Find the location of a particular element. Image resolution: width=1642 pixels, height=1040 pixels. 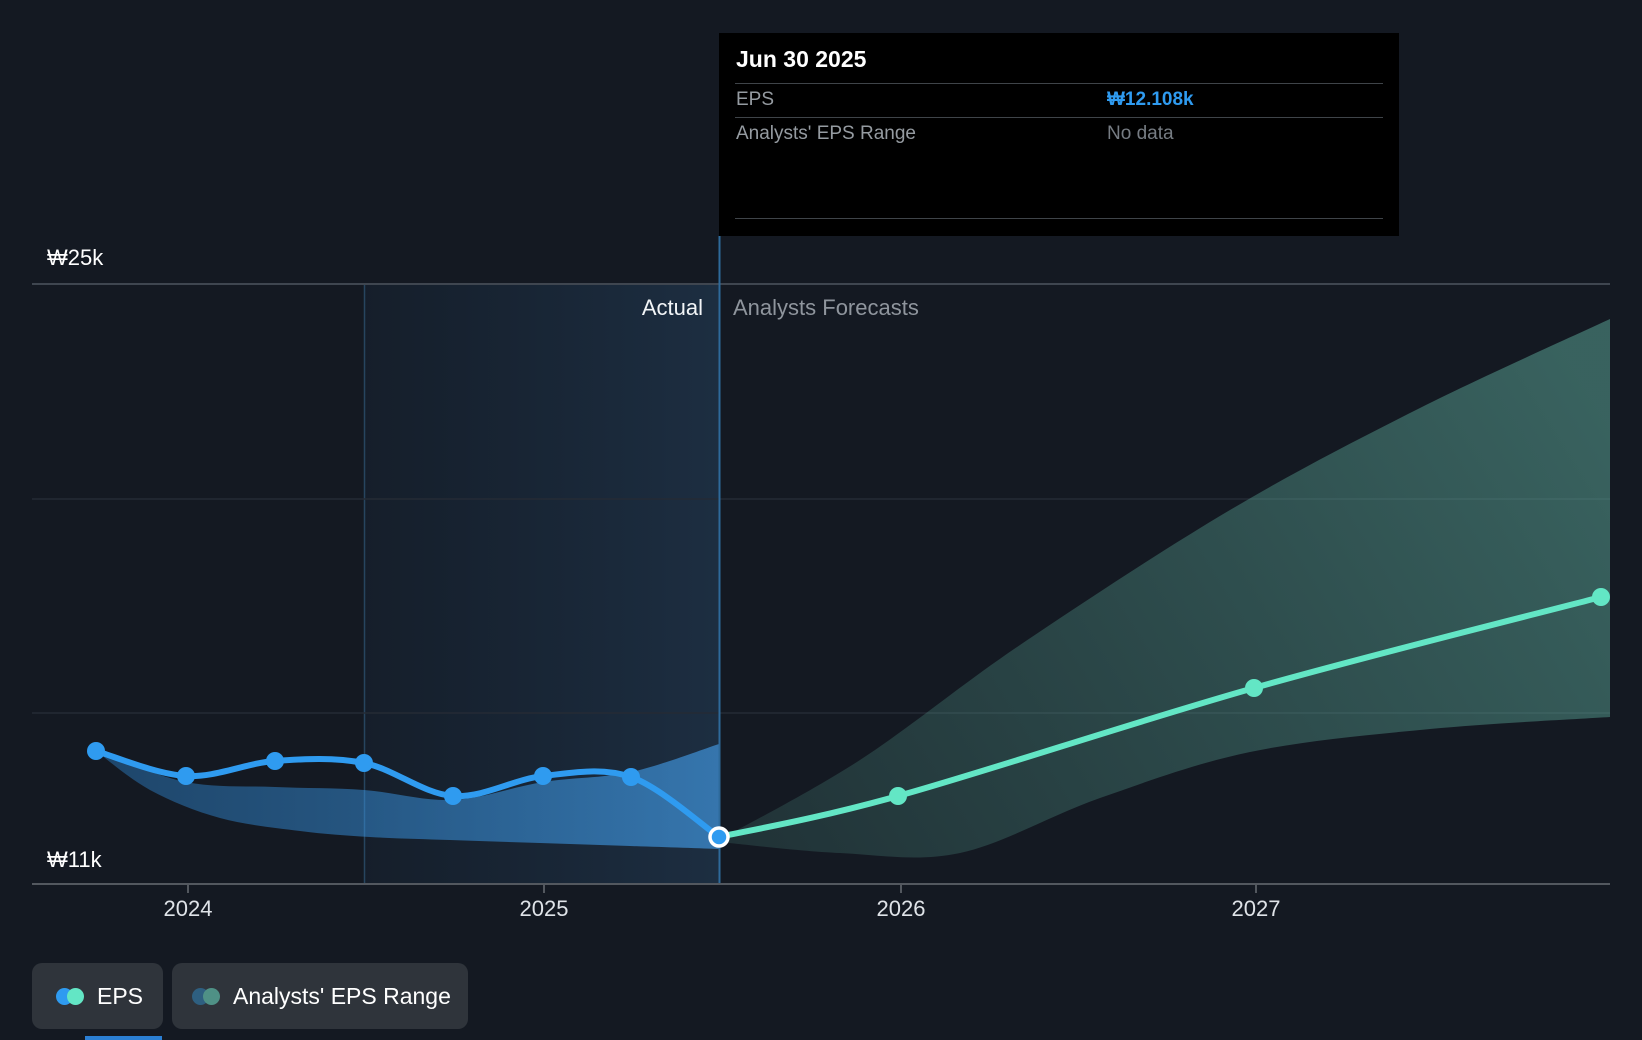

legend-eps-toggle: EPS is located at coordinates (97, 996).